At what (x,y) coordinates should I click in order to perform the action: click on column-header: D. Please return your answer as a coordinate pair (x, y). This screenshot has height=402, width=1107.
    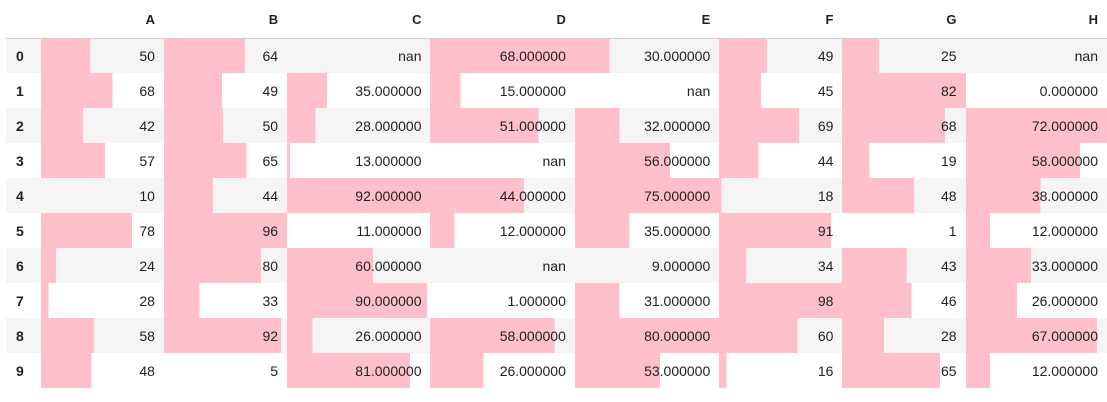
    Looking at the image, I should click on (502, 20).